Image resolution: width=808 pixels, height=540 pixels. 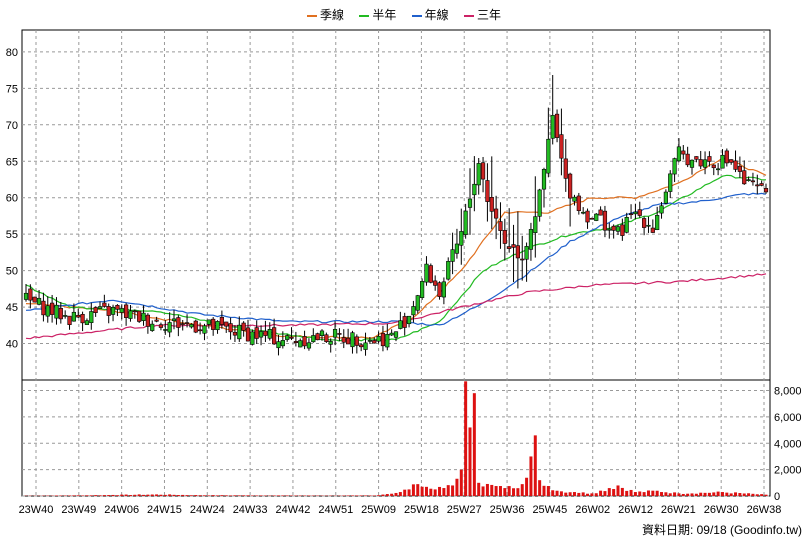 I want to click on price-tick-label: 60, so click(x=12, y=199).